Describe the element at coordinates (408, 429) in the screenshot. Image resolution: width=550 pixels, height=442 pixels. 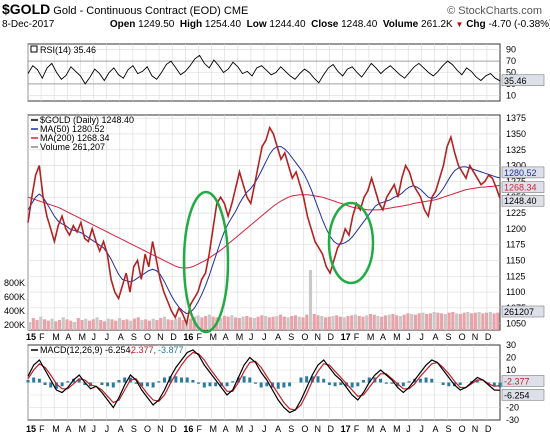
I see `macd-x-tick-label-29: J` at that location.